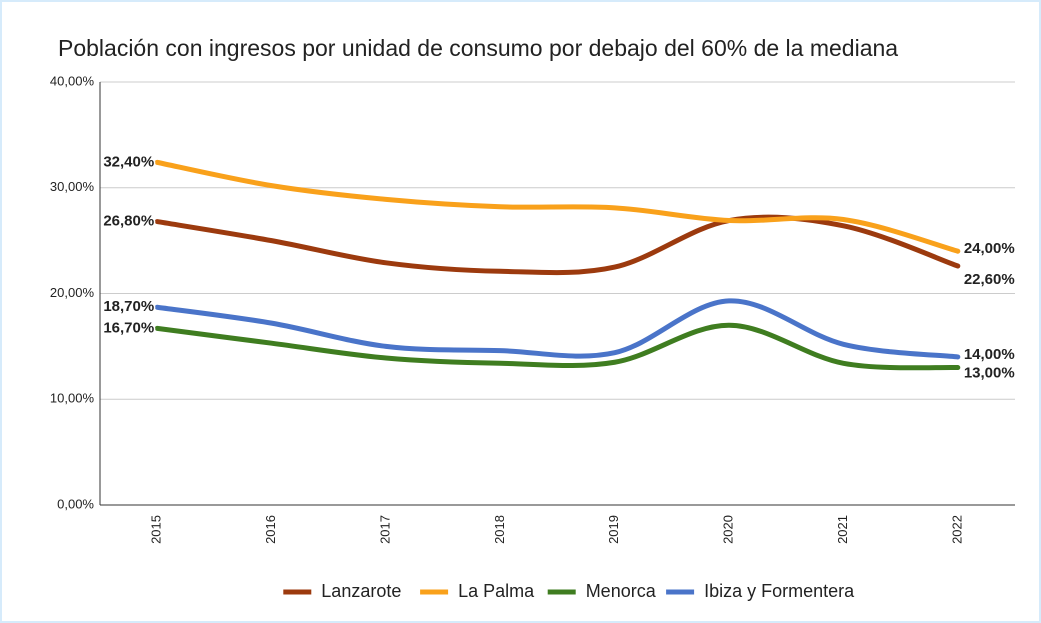 The image size is (1041, 623). I want to click on data-label: 14,00%, so click(989, 354).